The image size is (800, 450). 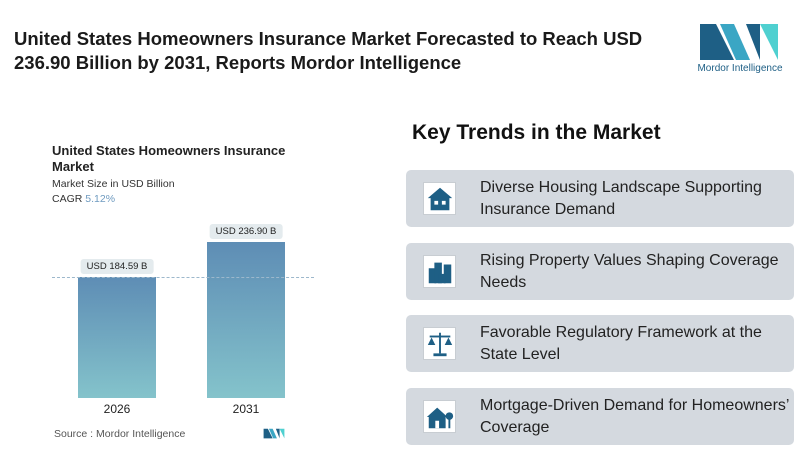 What do you see at coordinates (246, 320) in the screenshot?
I see `bar-2031` at bounding box center [246, 320].